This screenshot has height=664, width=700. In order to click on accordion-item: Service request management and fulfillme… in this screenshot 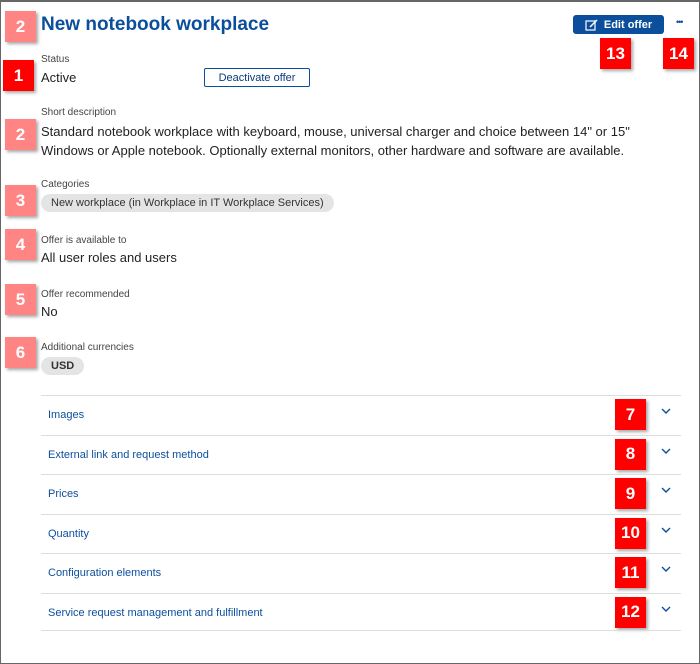, I will do `click(361, 612)`.